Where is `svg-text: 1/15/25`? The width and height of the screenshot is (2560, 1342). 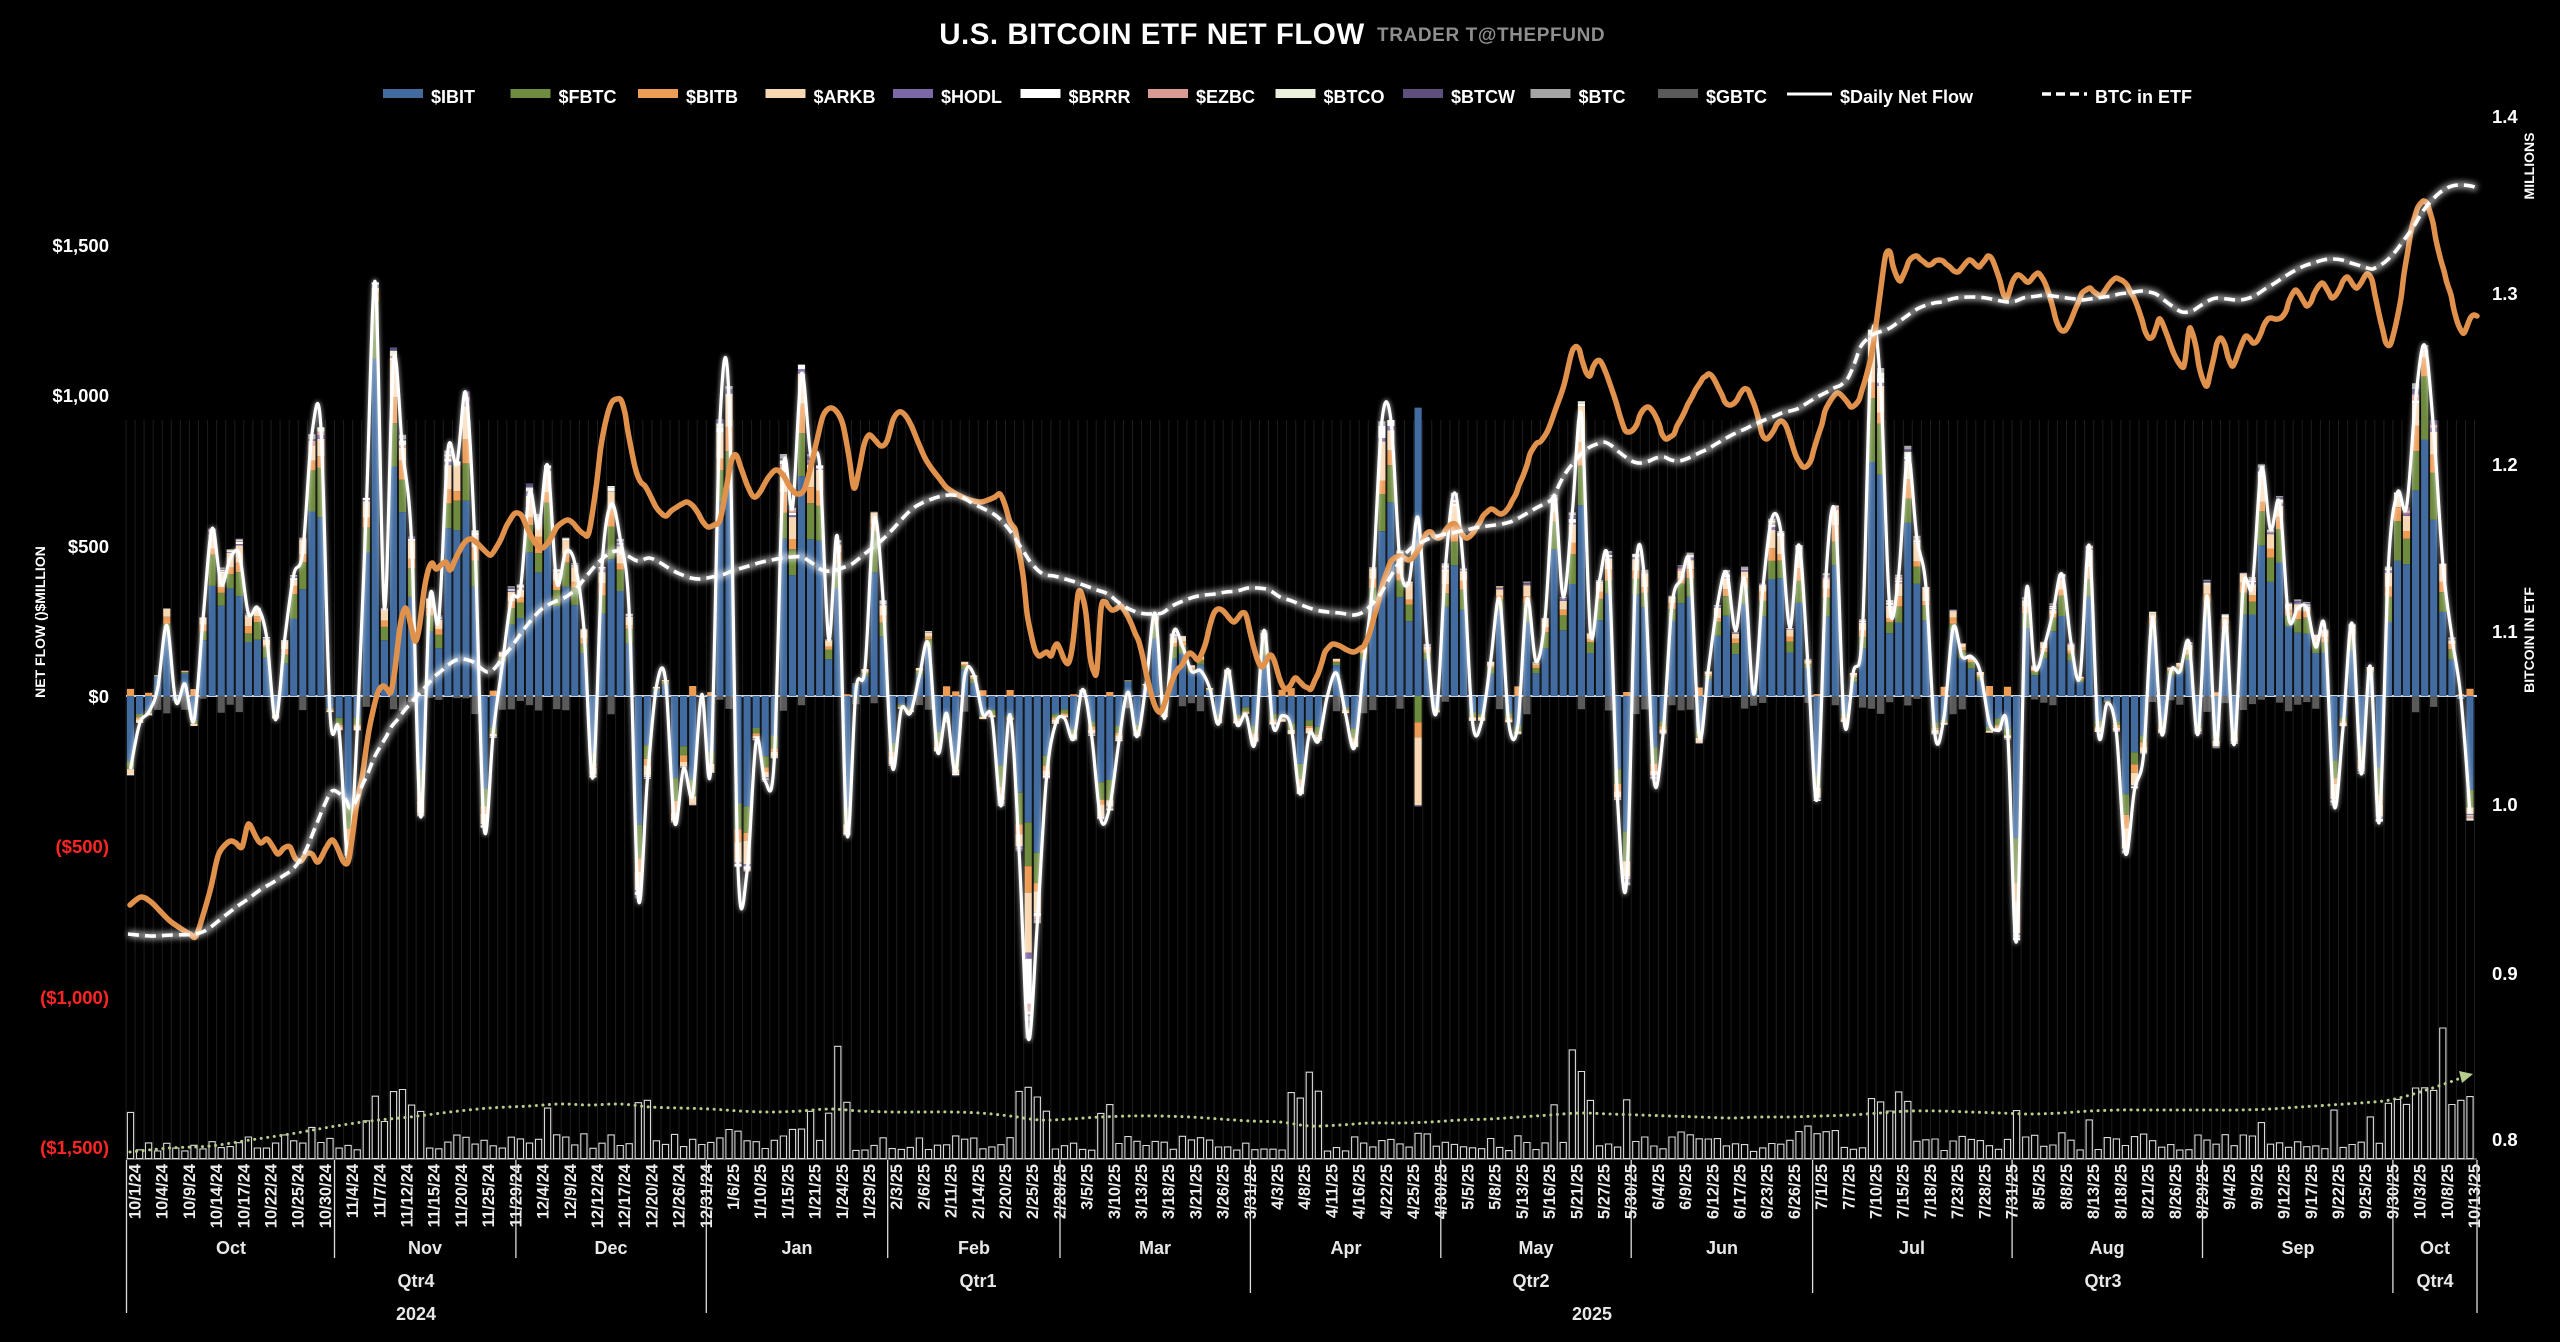 svg-text: 1/15/25 is located at coordinates (788, 1191).